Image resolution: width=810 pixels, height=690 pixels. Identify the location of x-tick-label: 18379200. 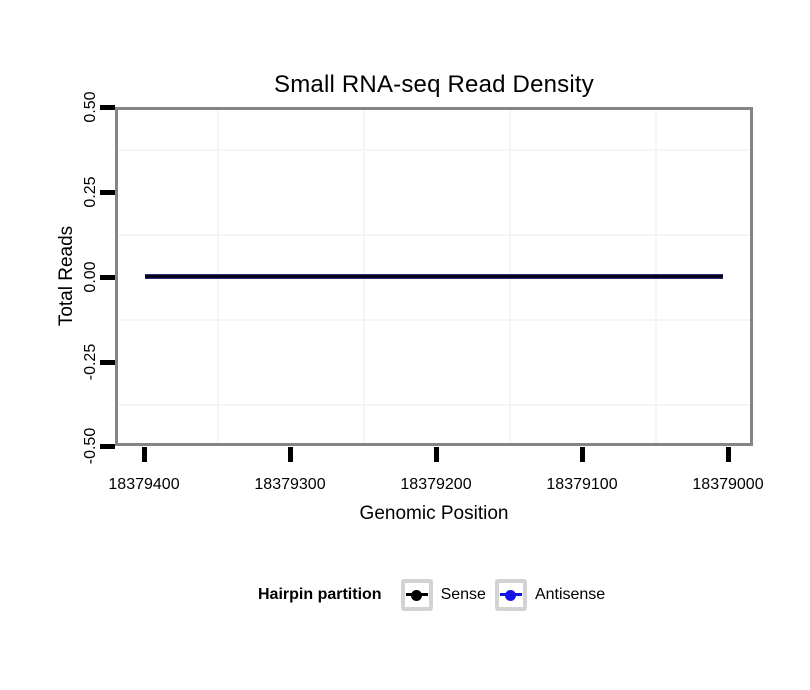
(436, 484).